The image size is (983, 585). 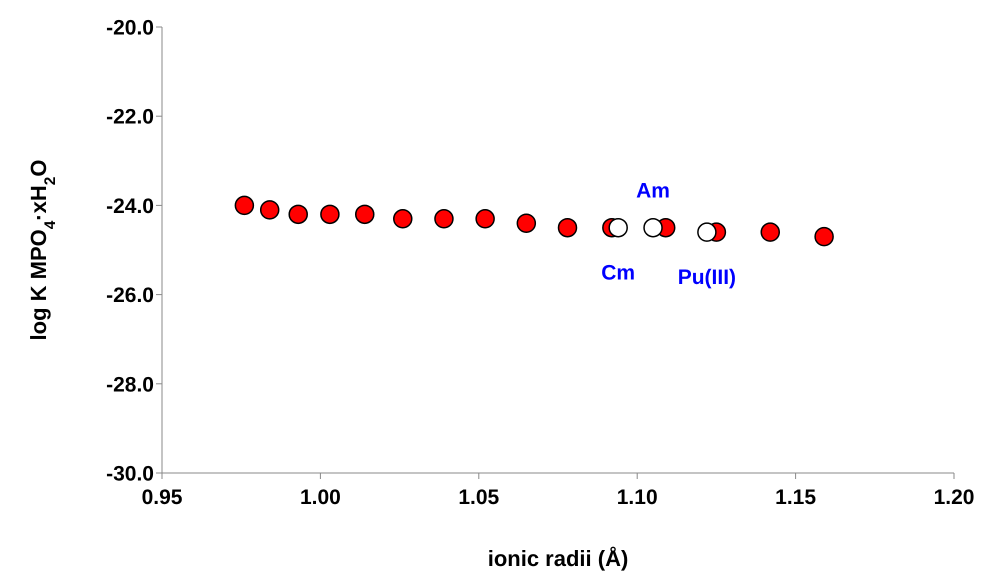 I want to click on y-tick-label: -28.0, so click(x=130, y=384).